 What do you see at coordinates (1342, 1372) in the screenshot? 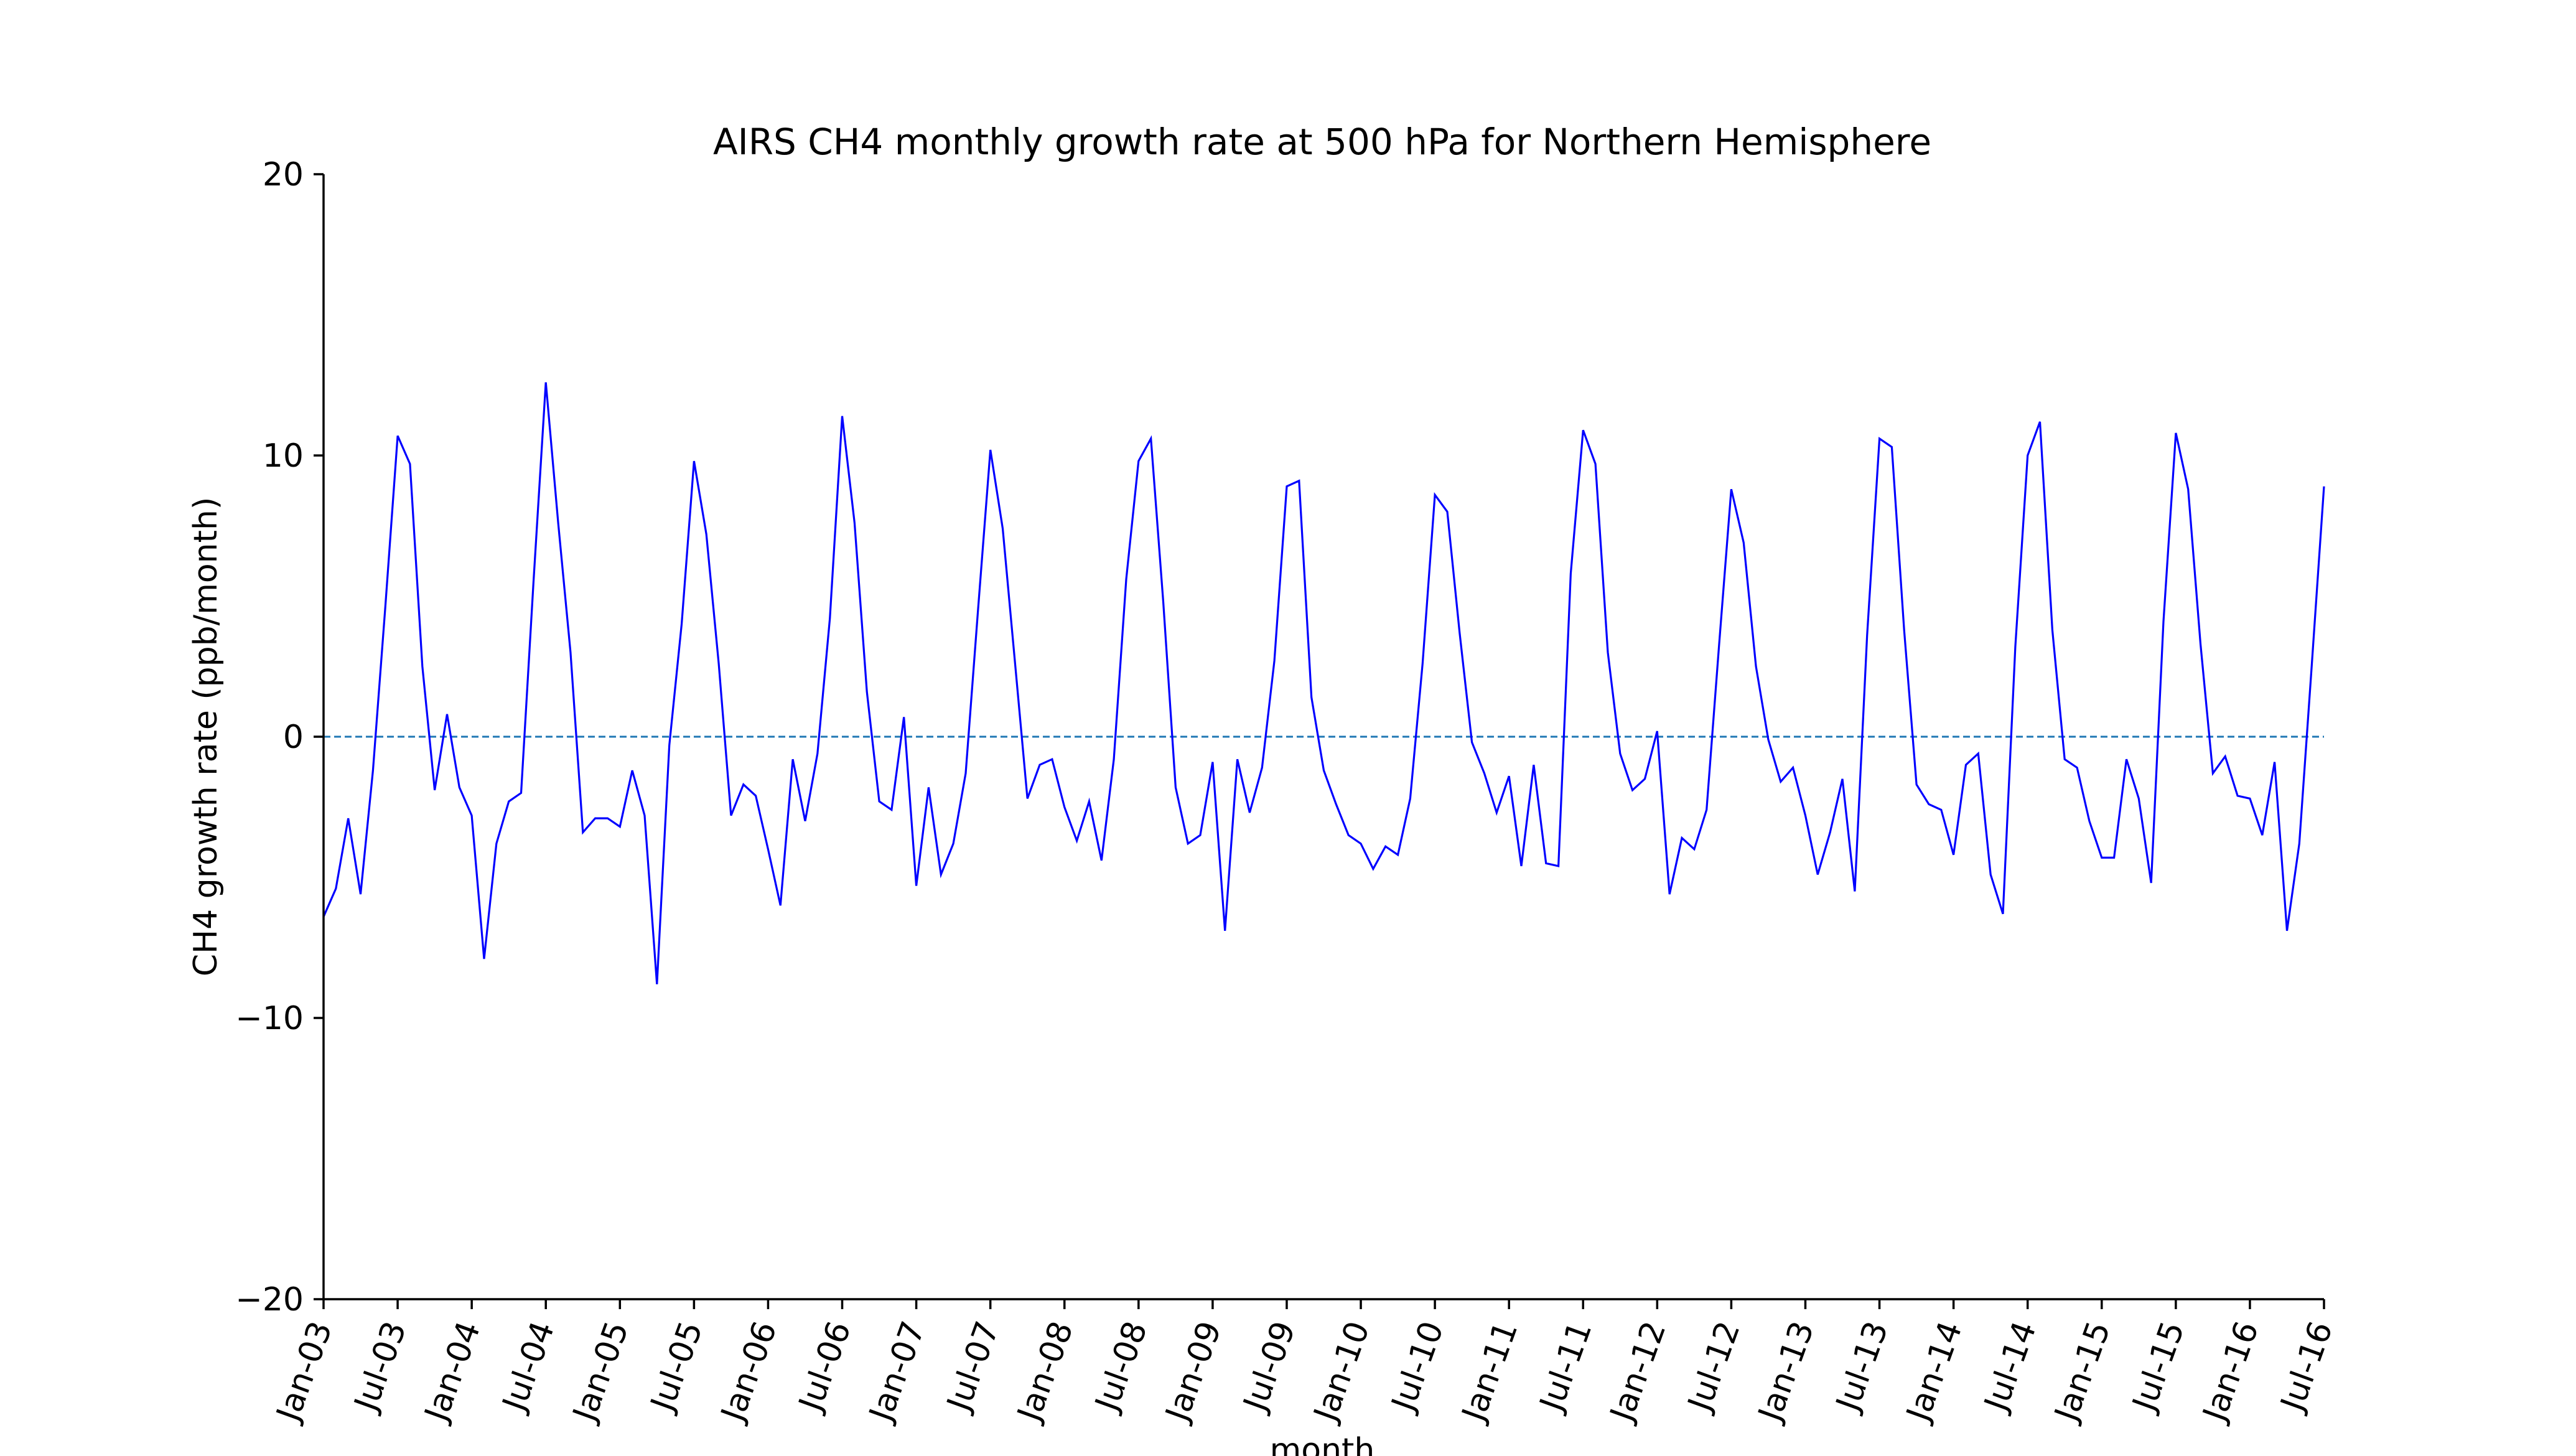
I see `x-tick-label: Jan-10` at bounding box center [1342, 1372].